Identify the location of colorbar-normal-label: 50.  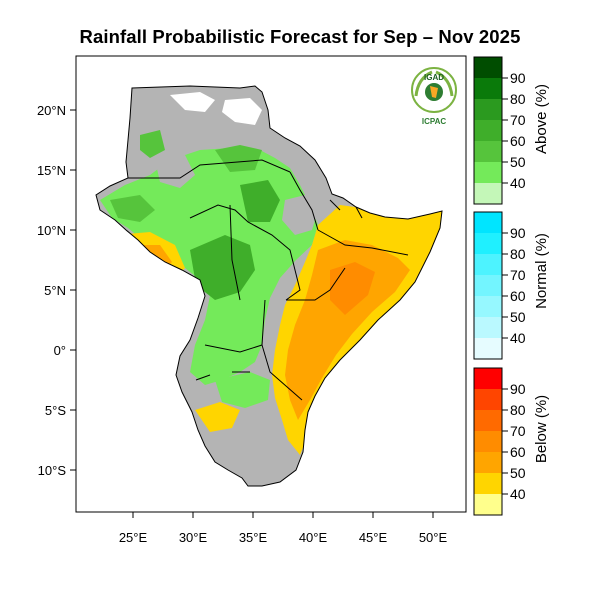
(518, 317).